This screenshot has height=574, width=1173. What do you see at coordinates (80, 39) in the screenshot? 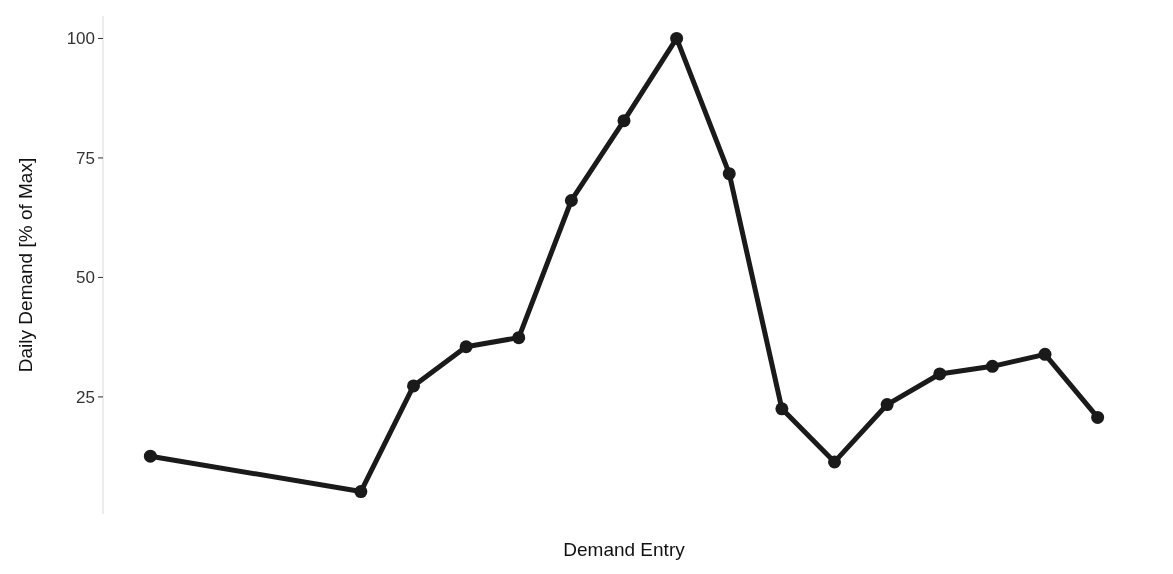
I see `y-tick-label: 100` at bounding box center [80, 39].